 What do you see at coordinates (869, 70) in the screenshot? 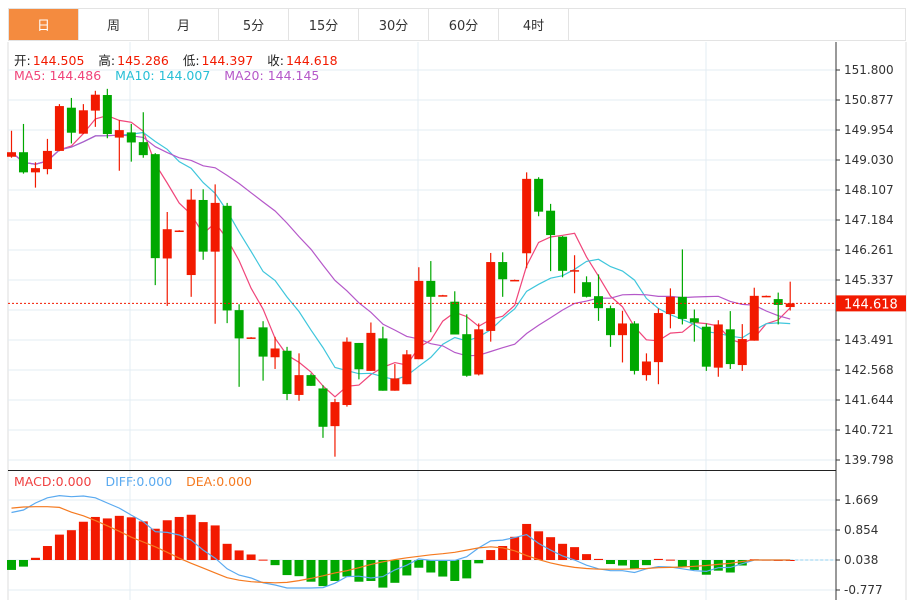
I see `price-tick-label: 151.800` at bounding box center [869, 70].